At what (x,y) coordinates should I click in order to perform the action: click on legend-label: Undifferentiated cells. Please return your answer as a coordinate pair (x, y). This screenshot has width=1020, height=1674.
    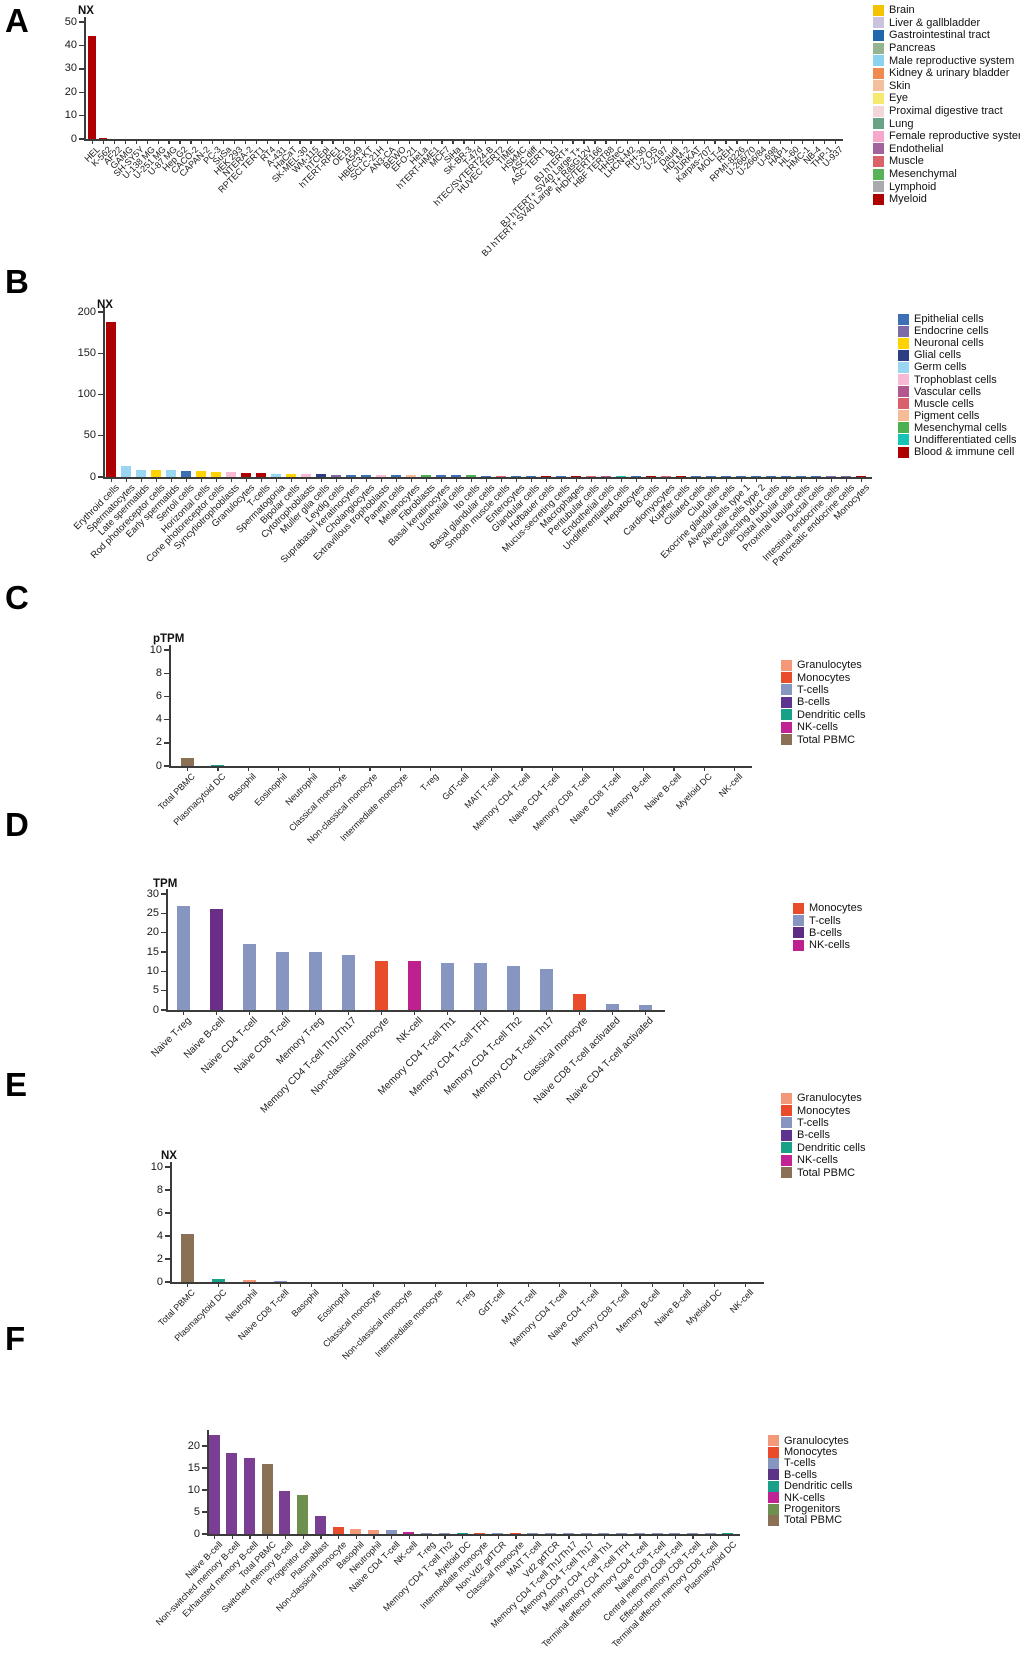
    Looking at the image, I should click on (965, 439).